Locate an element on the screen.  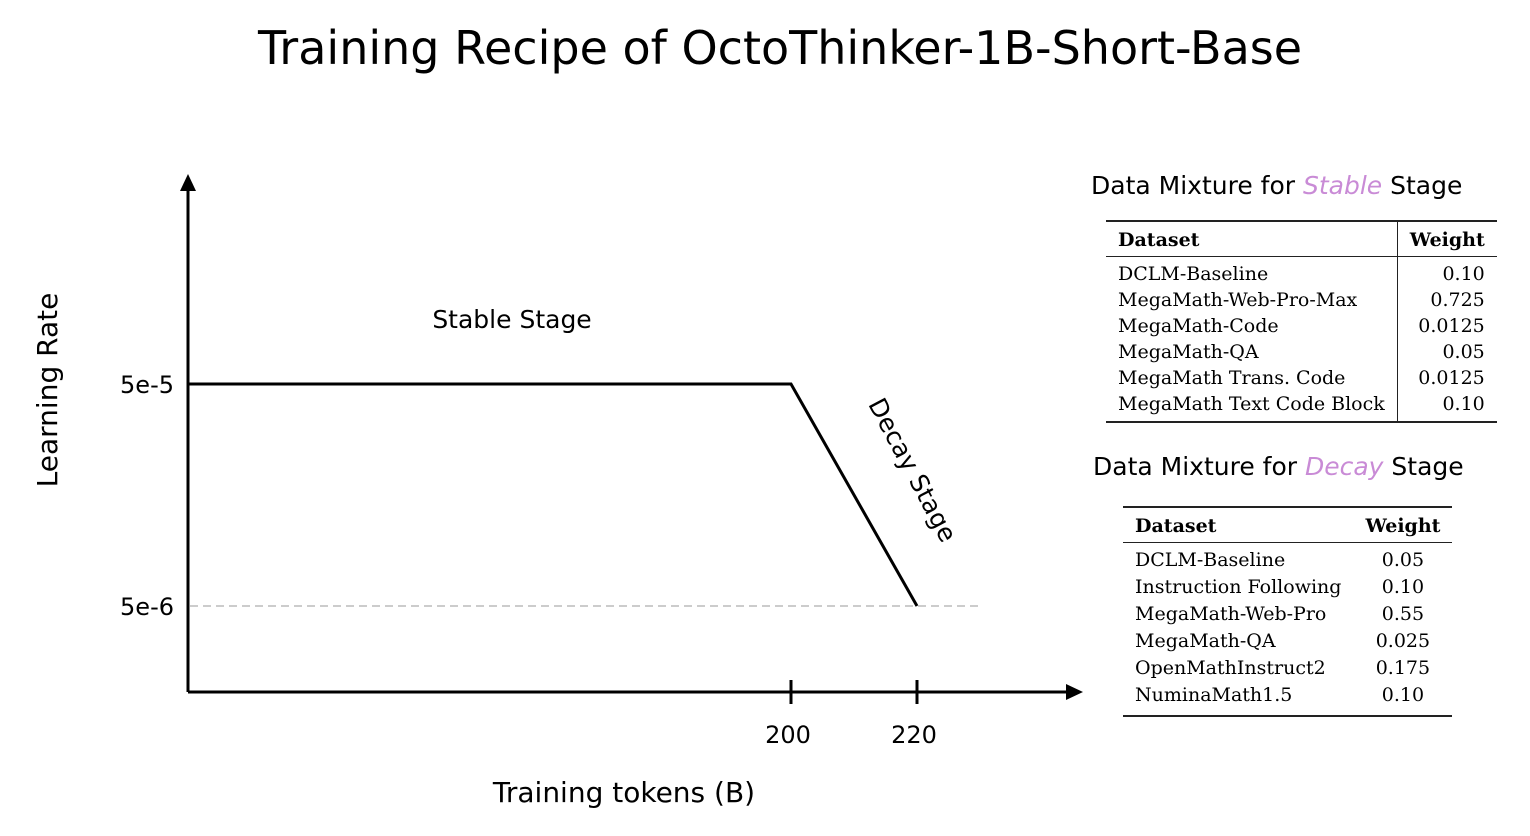
table-row: MegaMath-Code 0.0125 is located at coordinates (1301, 326).